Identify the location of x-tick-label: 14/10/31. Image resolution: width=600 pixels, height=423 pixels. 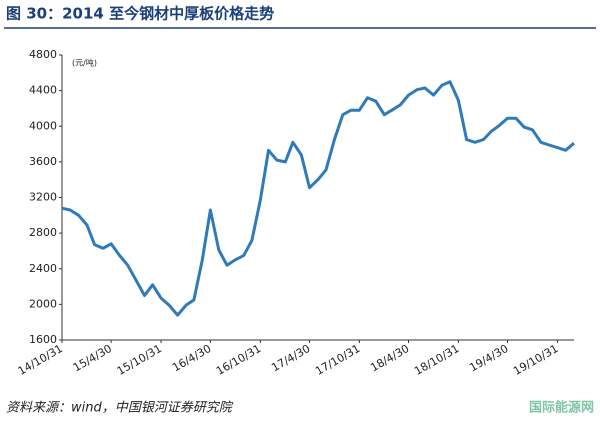
(40, 360).